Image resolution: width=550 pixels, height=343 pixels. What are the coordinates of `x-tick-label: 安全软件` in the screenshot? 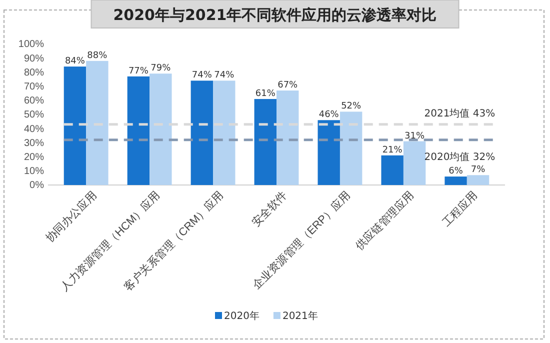 It's located at (269, 209).